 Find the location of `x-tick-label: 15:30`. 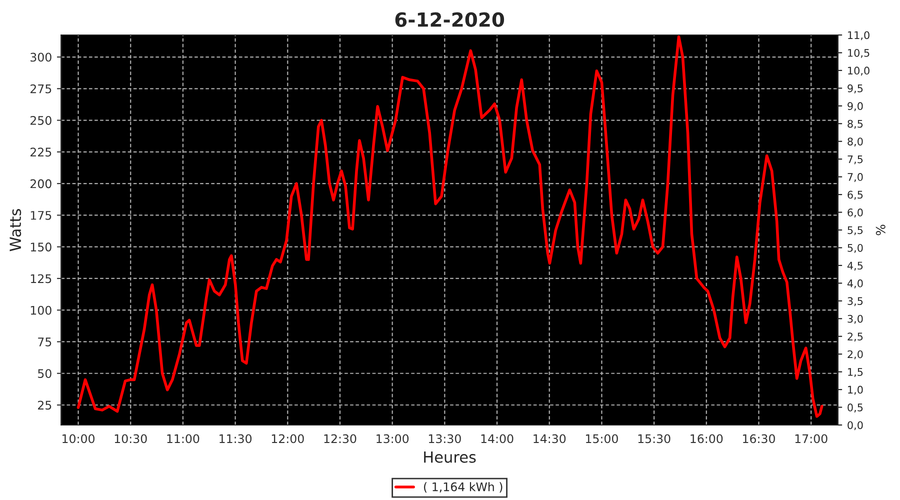

x-tick-label: 15:30 is located at coordinates (654, 439).